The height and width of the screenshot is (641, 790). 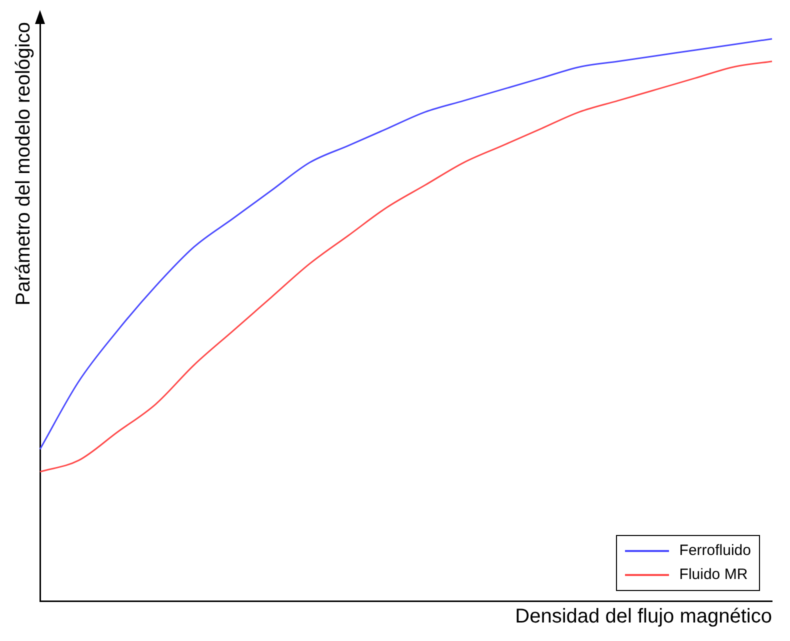 I want to click on x-axis-title: Densidad del flujo magnético, so click(x=643, y=617).